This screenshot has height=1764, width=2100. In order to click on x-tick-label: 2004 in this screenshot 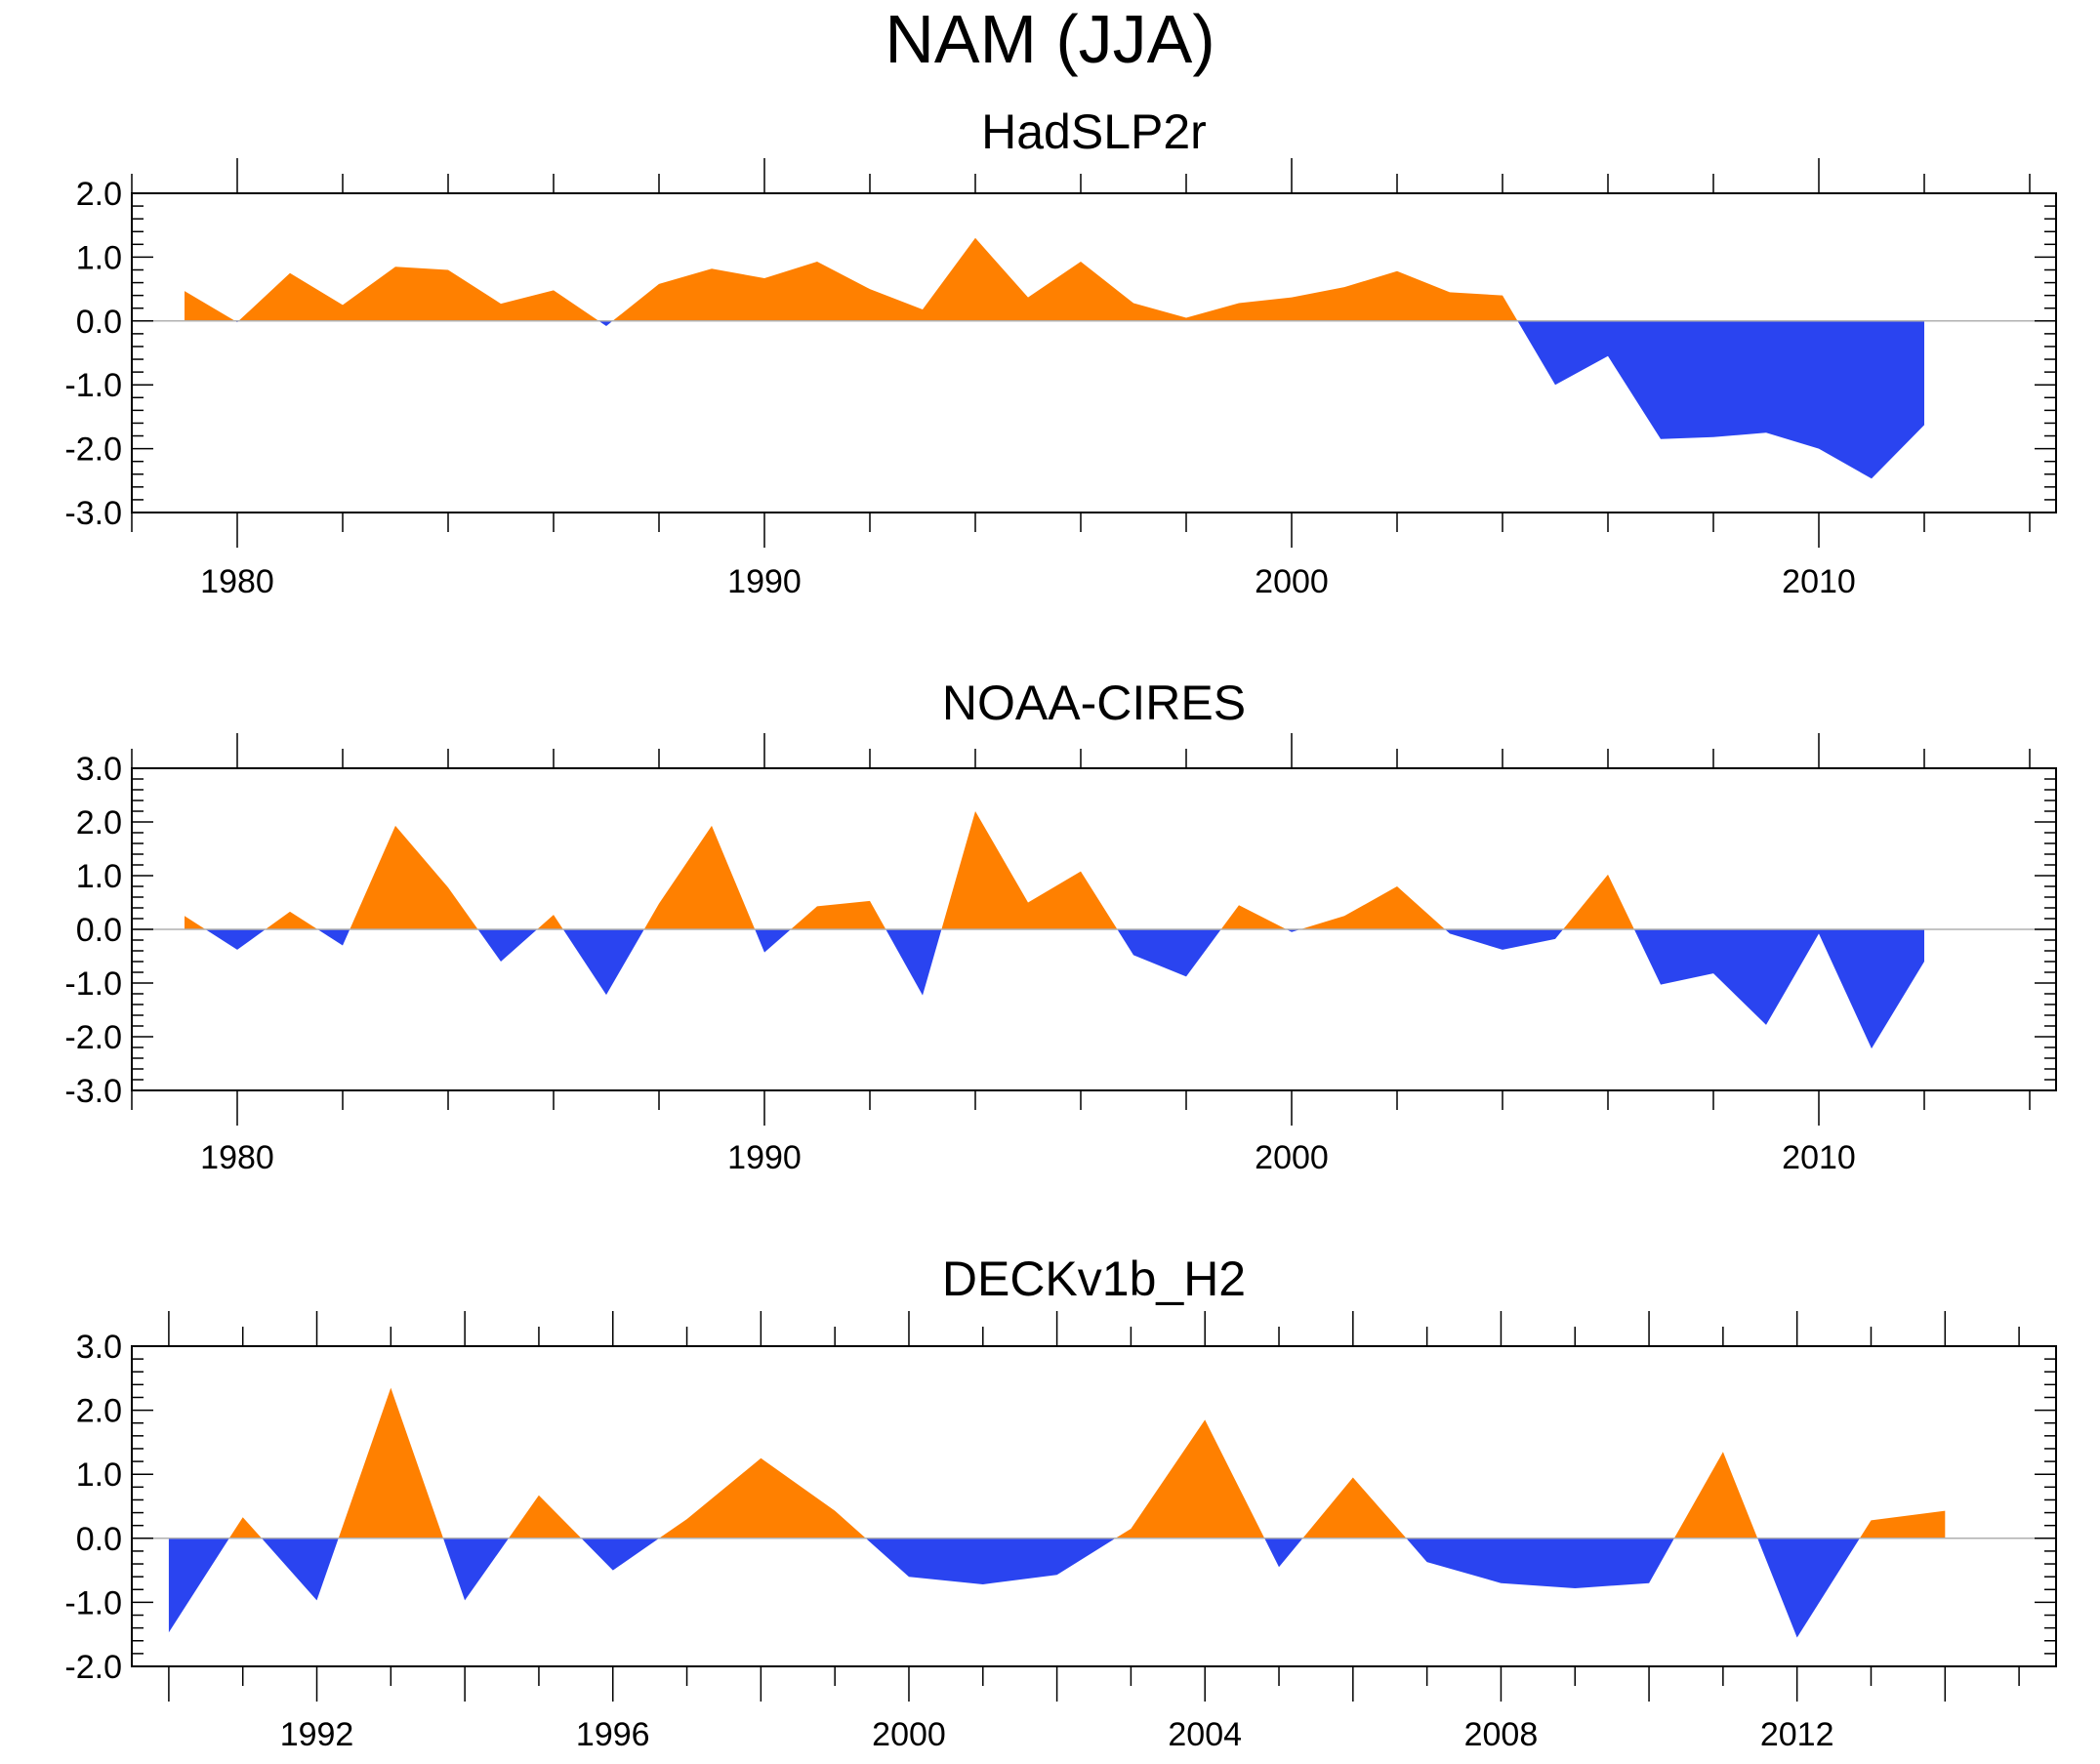, I will do `click(1205, 1734)`.